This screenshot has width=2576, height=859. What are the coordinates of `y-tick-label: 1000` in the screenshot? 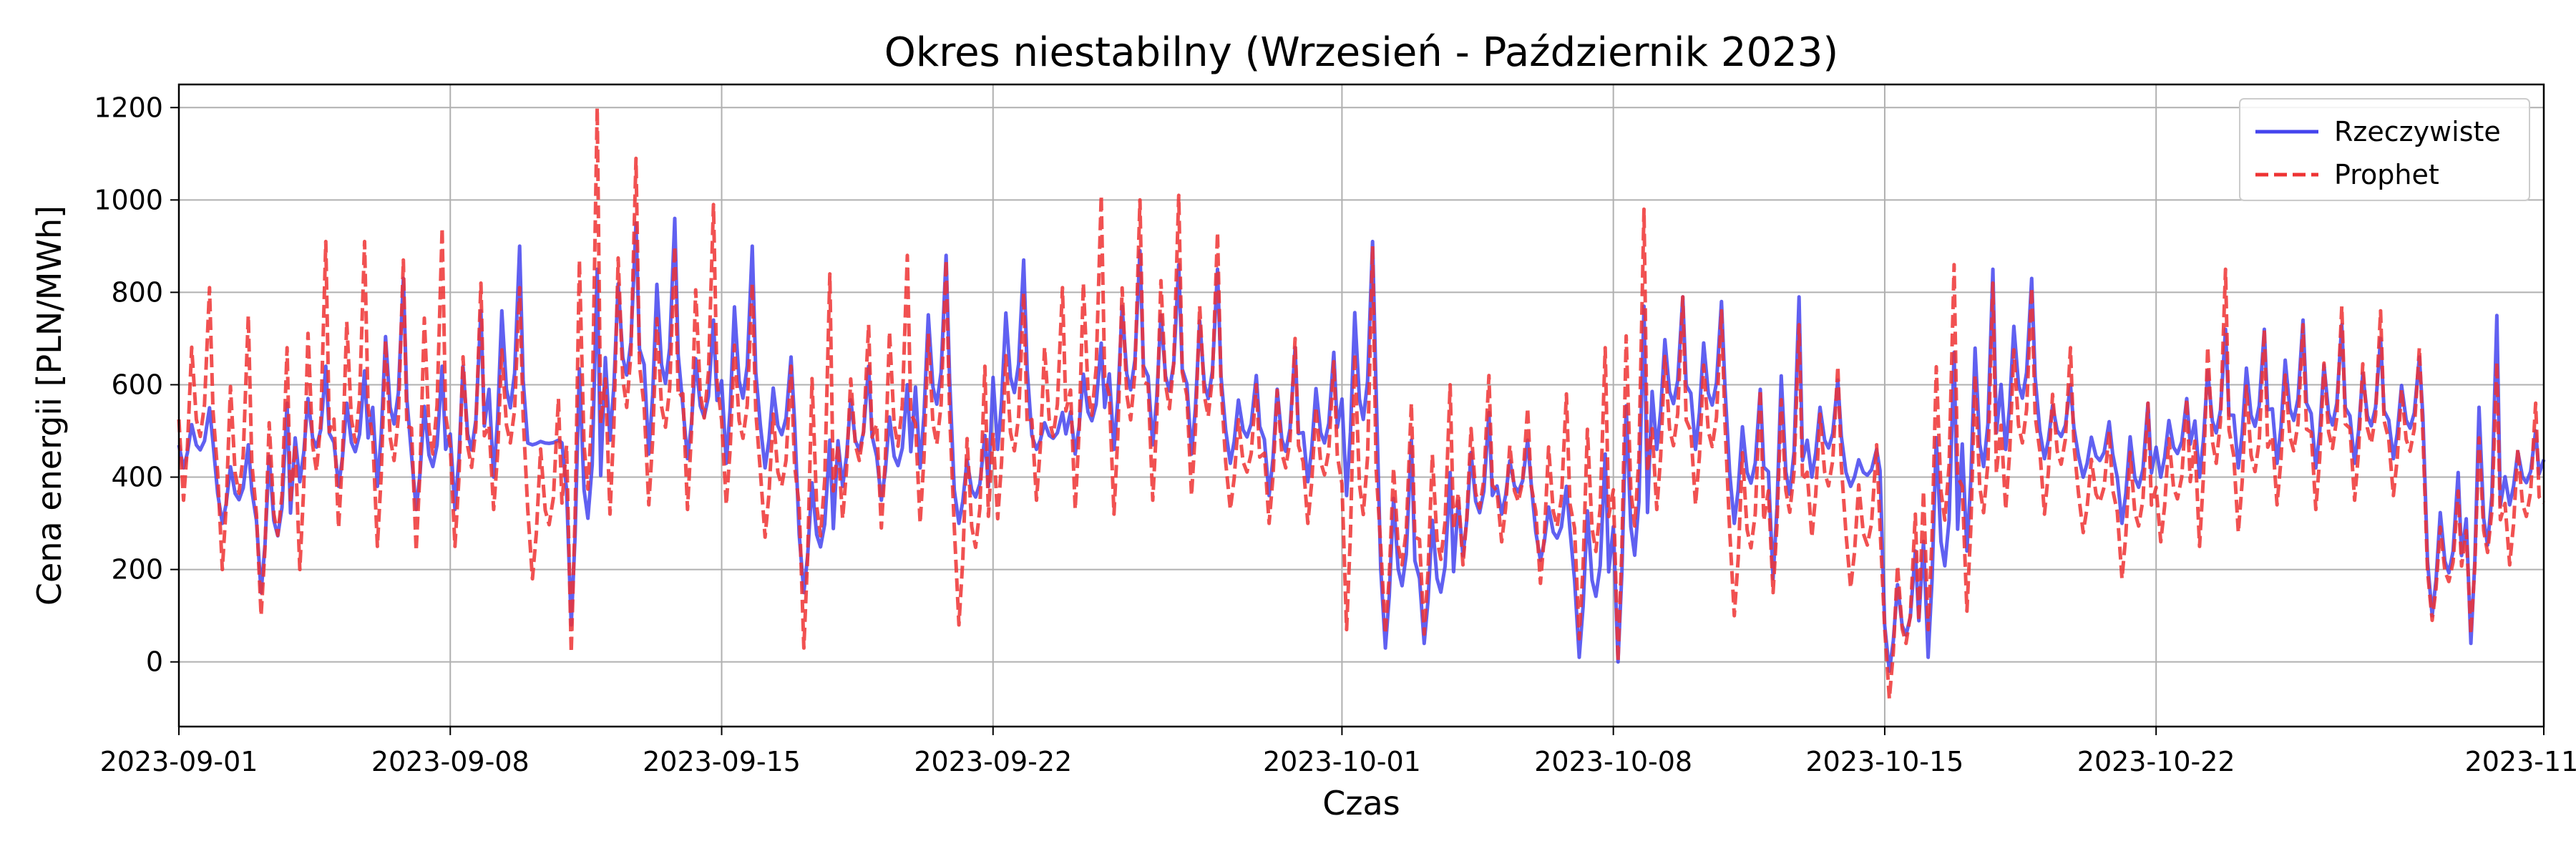 It's located at (128, 199).